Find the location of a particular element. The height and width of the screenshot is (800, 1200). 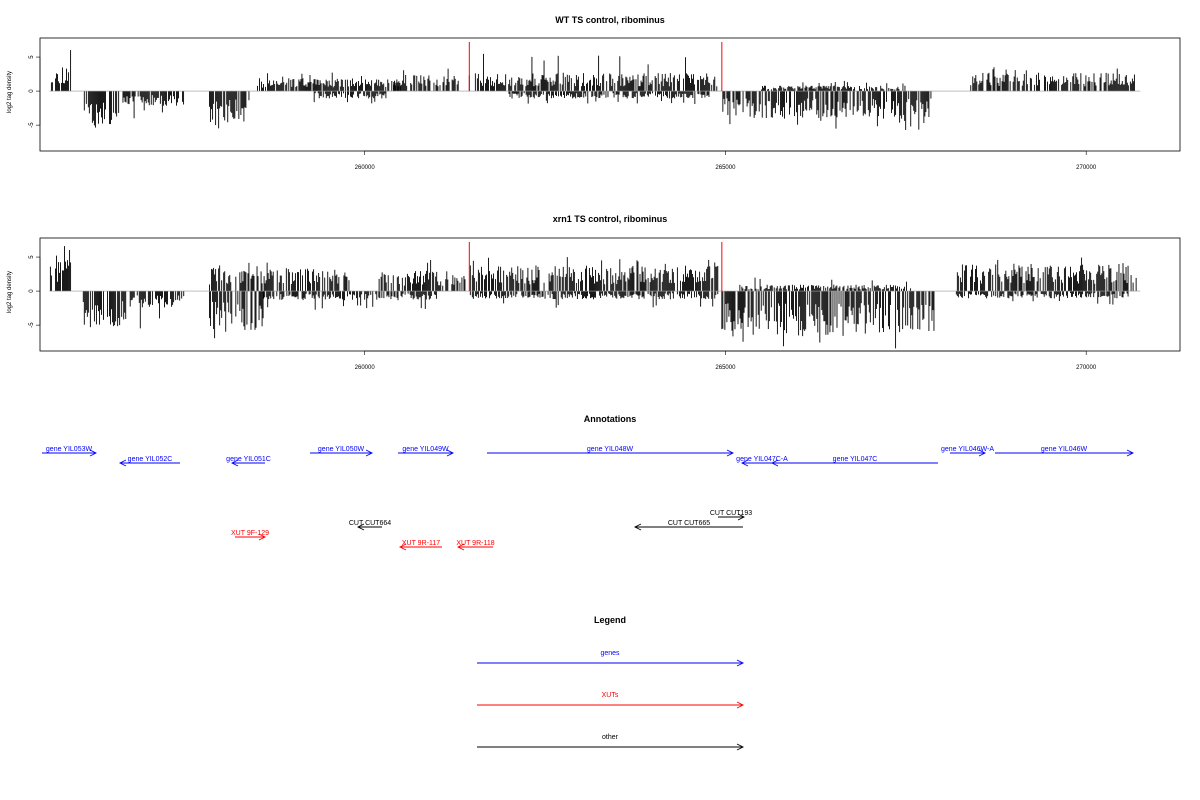

annotation-feature: gene YIL052C is located at coordinates (149, 461).